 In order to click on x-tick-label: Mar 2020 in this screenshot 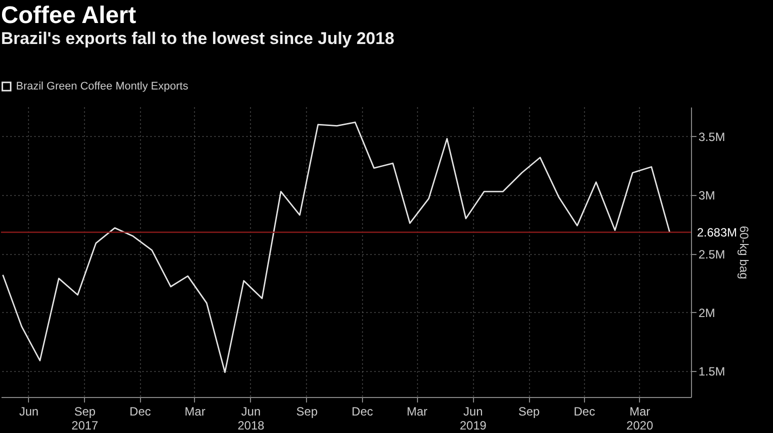, I will do `click(640, 418)`.